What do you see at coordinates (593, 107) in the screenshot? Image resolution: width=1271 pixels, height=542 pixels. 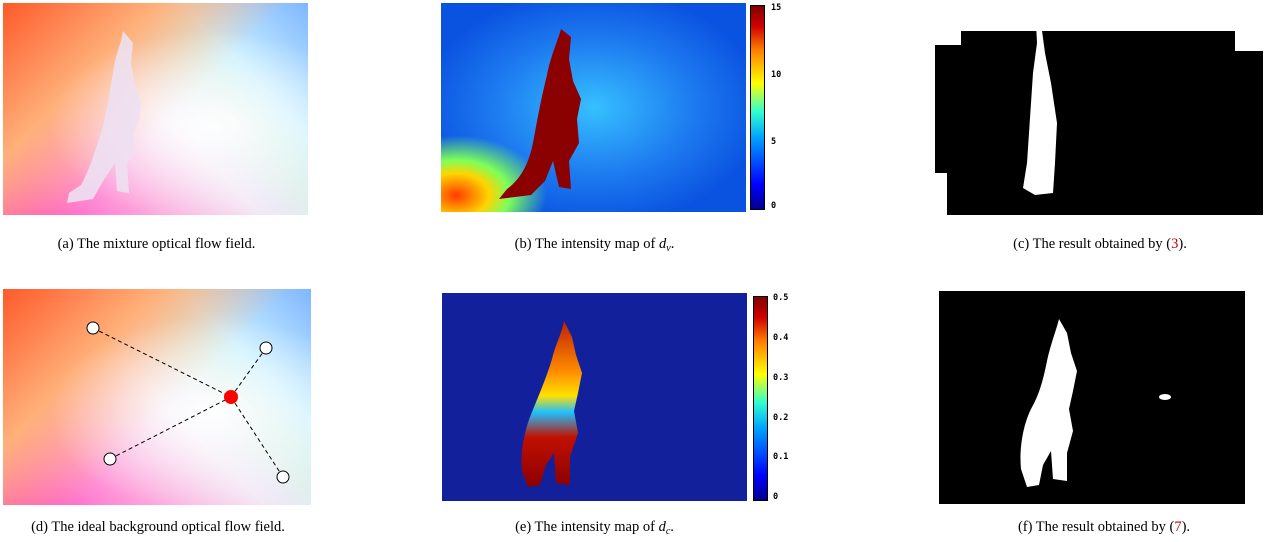 I see `intensity-map-dv` at bounding box center [593, 107].